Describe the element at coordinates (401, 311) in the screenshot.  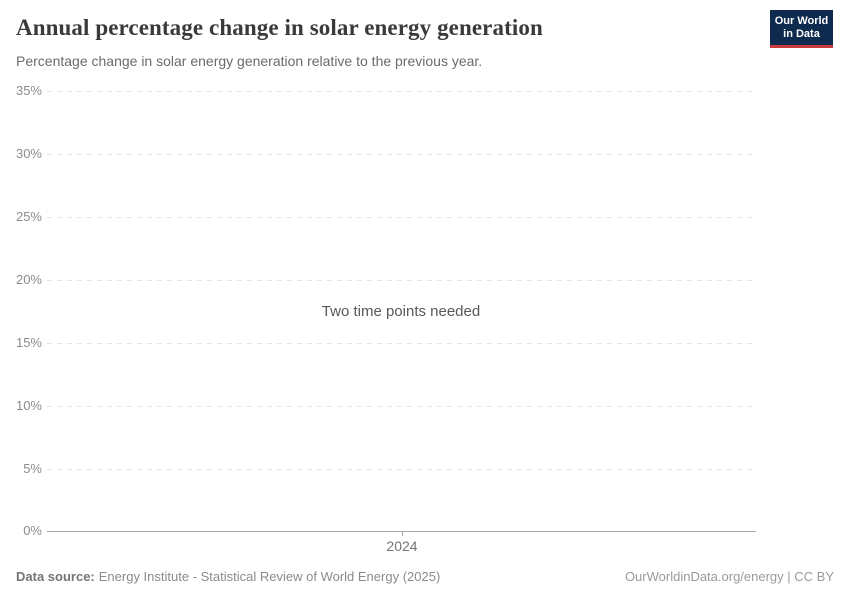
I see `empty-state-message: Two time points needed` at that location.